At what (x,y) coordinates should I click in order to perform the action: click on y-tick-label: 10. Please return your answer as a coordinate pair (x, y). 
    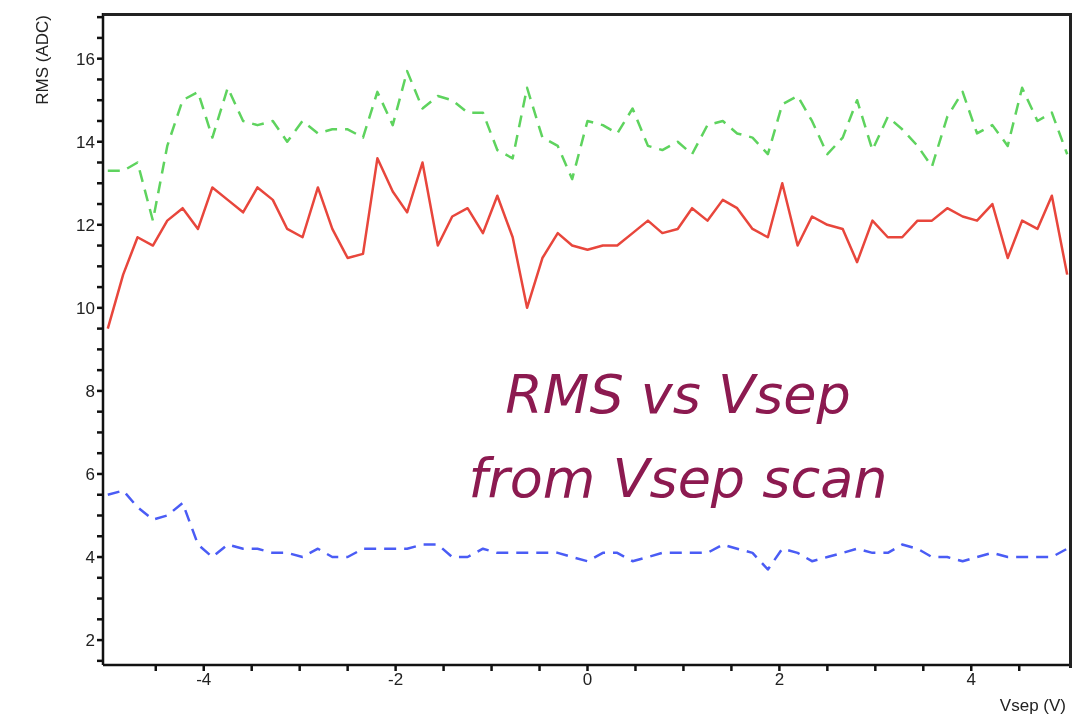
    Looking at the image, I should click on (85, 308).